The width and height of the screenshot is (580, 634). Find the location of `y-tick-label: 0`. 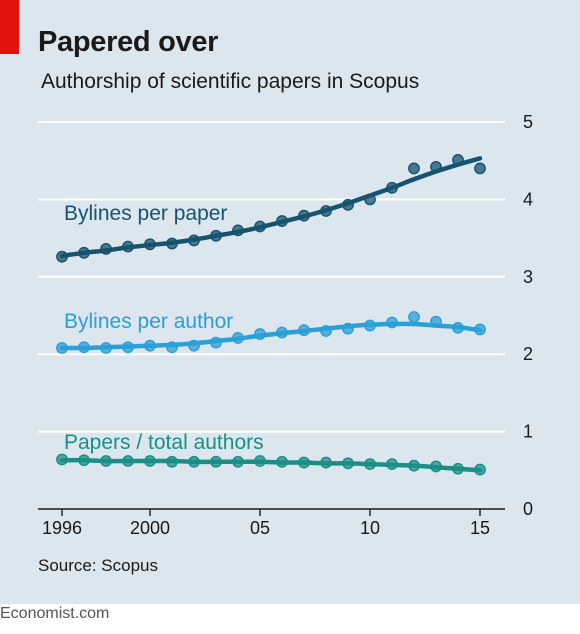

y-tick-label: 0 is located at coordinates (528, 509).